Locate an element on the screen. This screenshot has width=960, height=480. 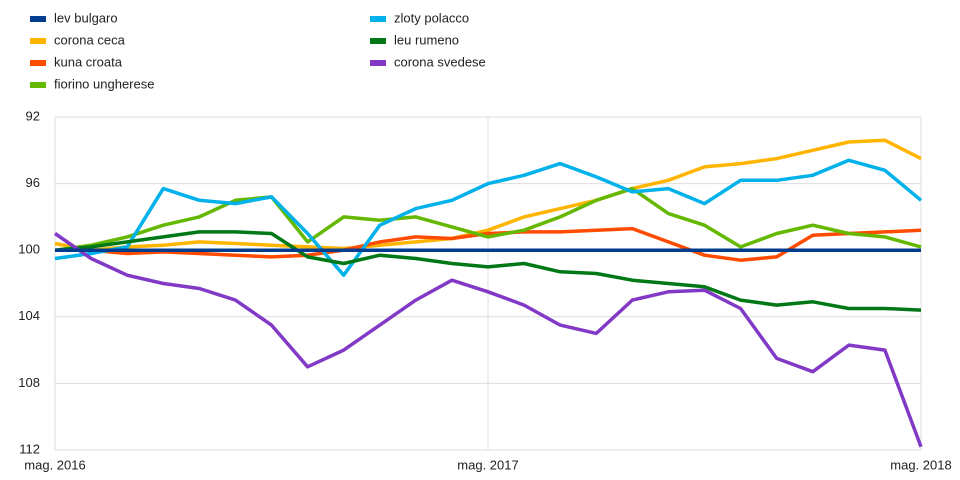
x-tick-label: mag. 2018 is located at coordinates (920, 464).